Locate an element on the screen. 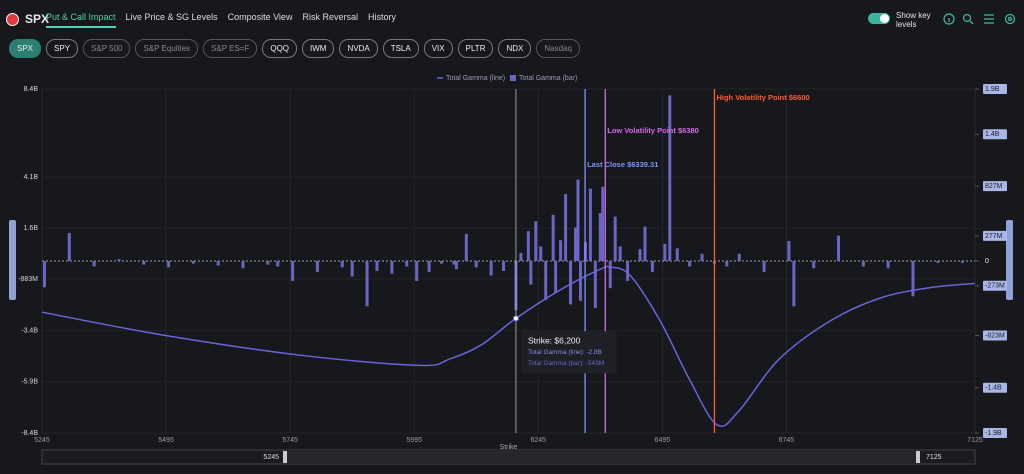  right-axis-handle is located at coordinates (1009, 260).